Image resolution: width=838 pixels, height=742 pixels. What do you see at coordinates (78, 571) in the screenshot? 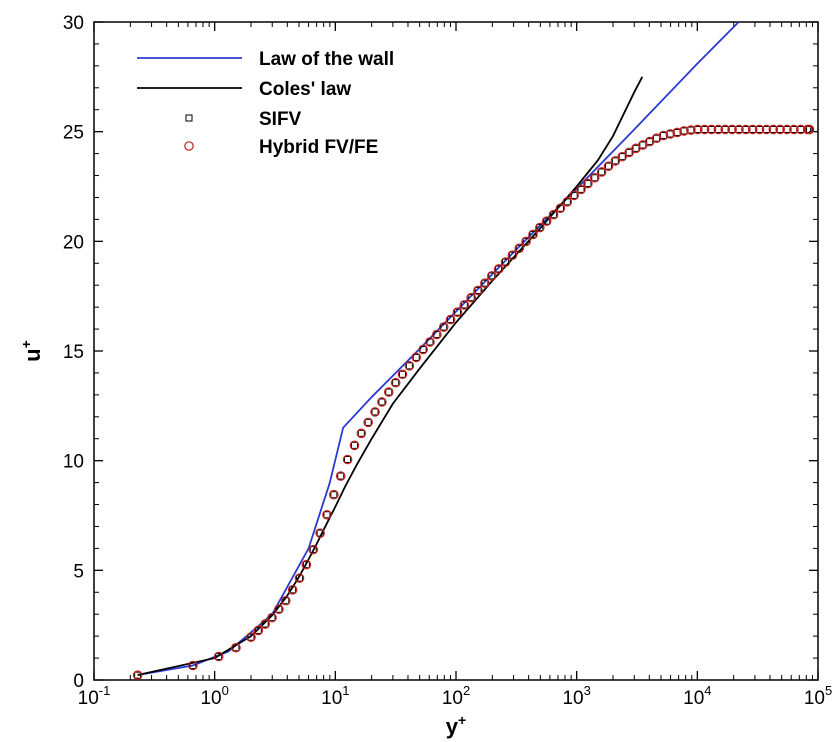
I see `y-tick-label: 5` at bounding box center [78, 571].